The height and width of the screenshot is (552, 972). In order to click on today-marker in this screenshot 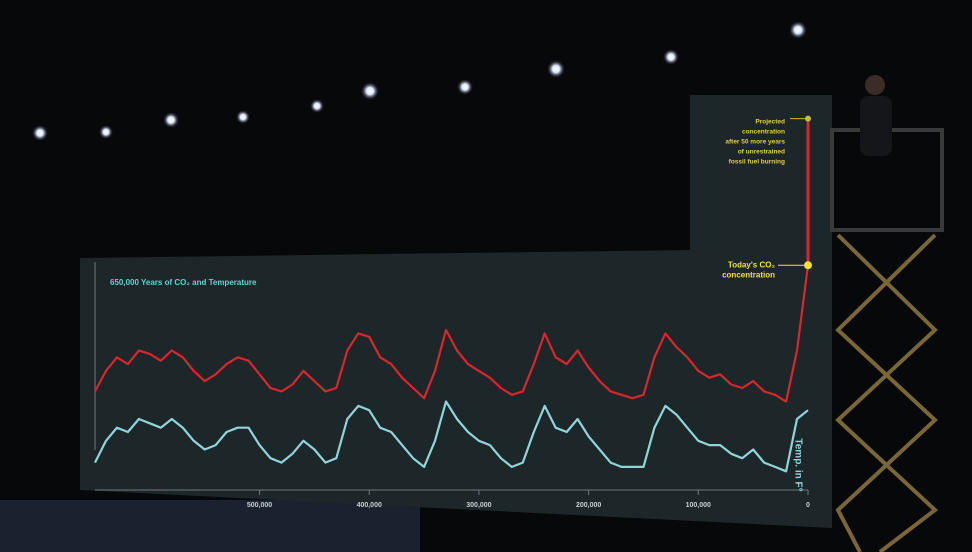, I will do `click(808, 265)`.